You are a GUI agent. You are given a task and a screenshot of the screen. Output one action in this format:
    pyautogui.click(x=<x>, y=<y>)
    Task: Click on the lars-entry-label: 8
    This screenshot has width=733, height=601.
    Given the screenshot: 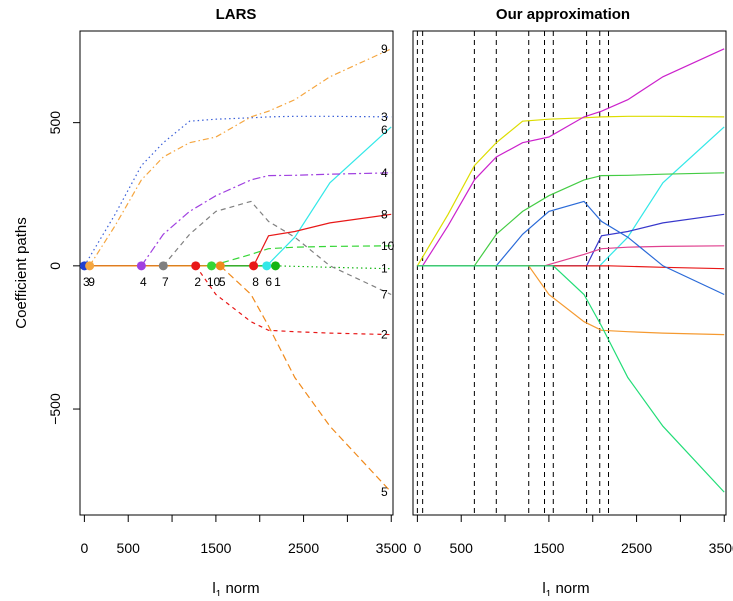 What is the action you would take?
    pyautogui.click(x=255, y=282)
    